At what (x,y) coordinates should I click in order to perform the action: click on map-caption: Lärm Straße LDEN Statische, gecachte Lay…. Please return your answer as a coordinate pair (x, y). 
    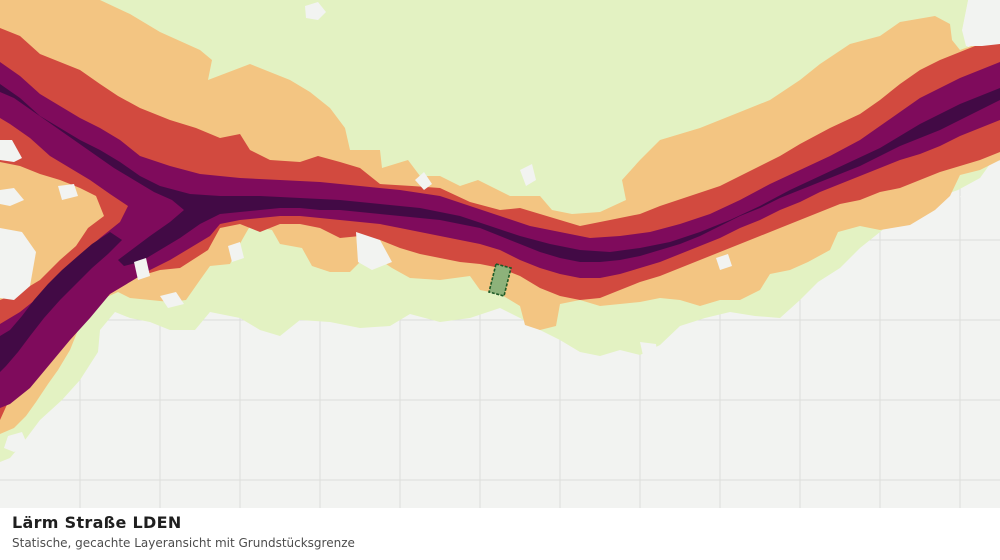
    Looking at the image, I should click on (500, 534).